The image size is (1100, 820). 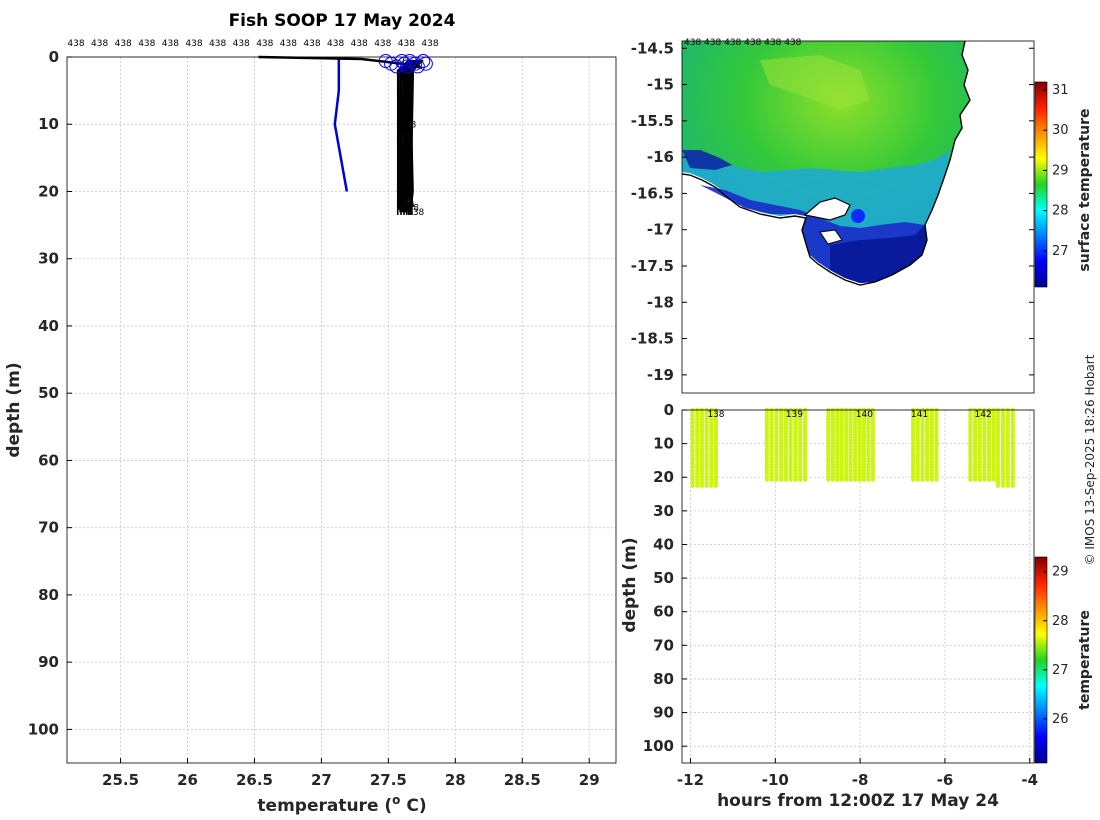 I want to click on section-x-axis-label: hours from 12:00Z 17 May 24, so click(x=858, y=801).